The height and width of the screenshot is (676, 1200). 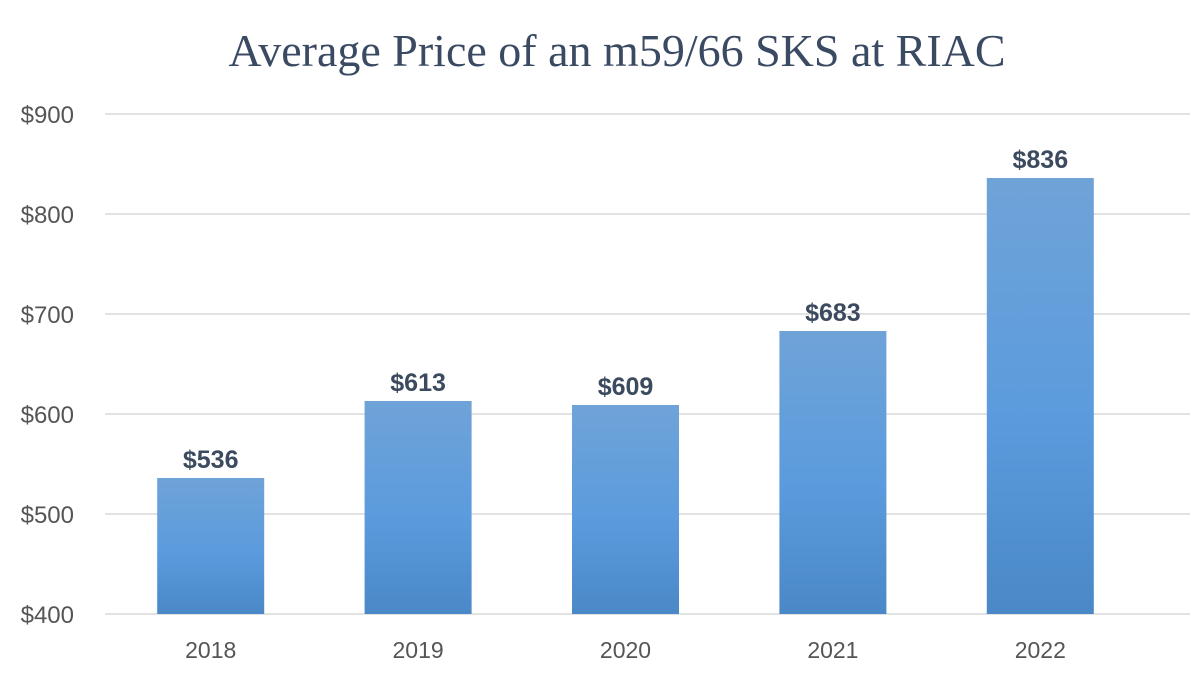 I want to click on data-label-2020: $609, so click(x=626, y=387).